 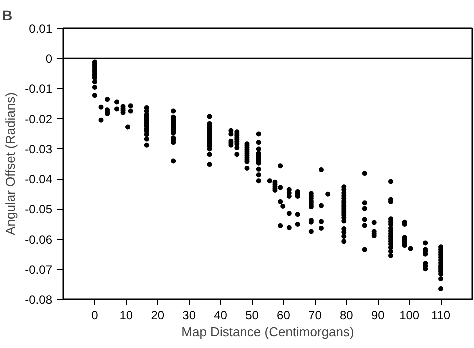 What do you see at coordinates (158, 315) in the screenshot?
I see `x-tick-label: 20` at bounding box center [158, 315].